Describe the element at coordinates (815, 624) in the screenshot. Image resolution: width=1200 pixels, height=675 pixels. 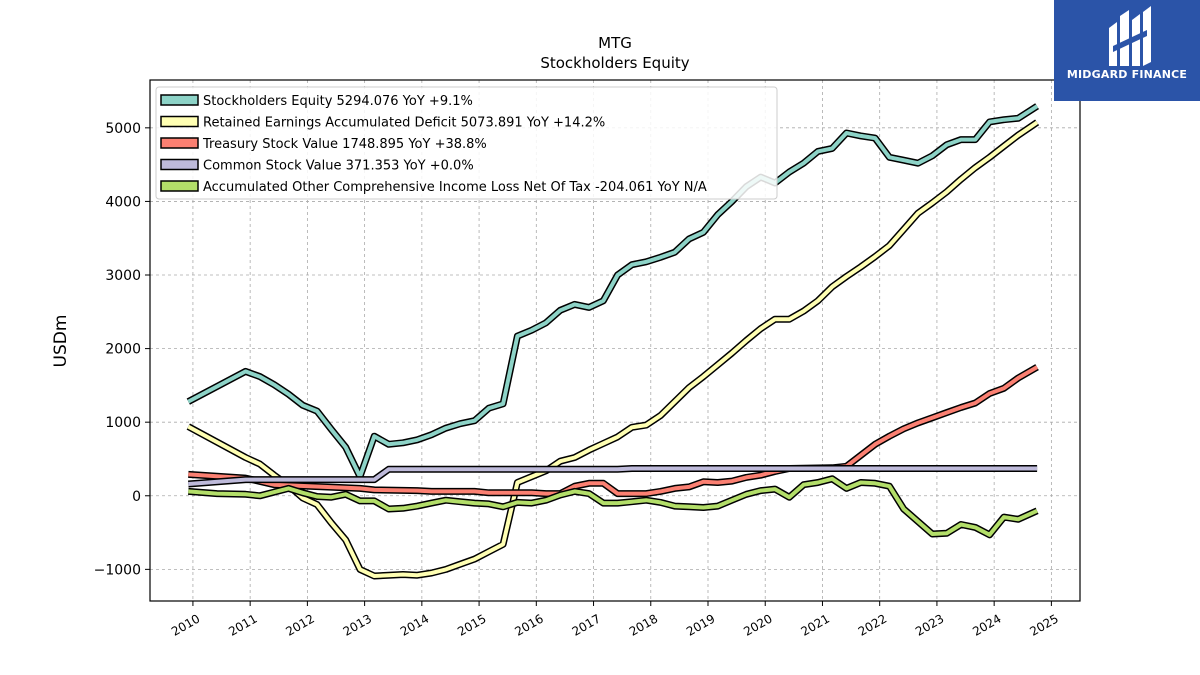
I see `x-tick-label: 2021` at that location.